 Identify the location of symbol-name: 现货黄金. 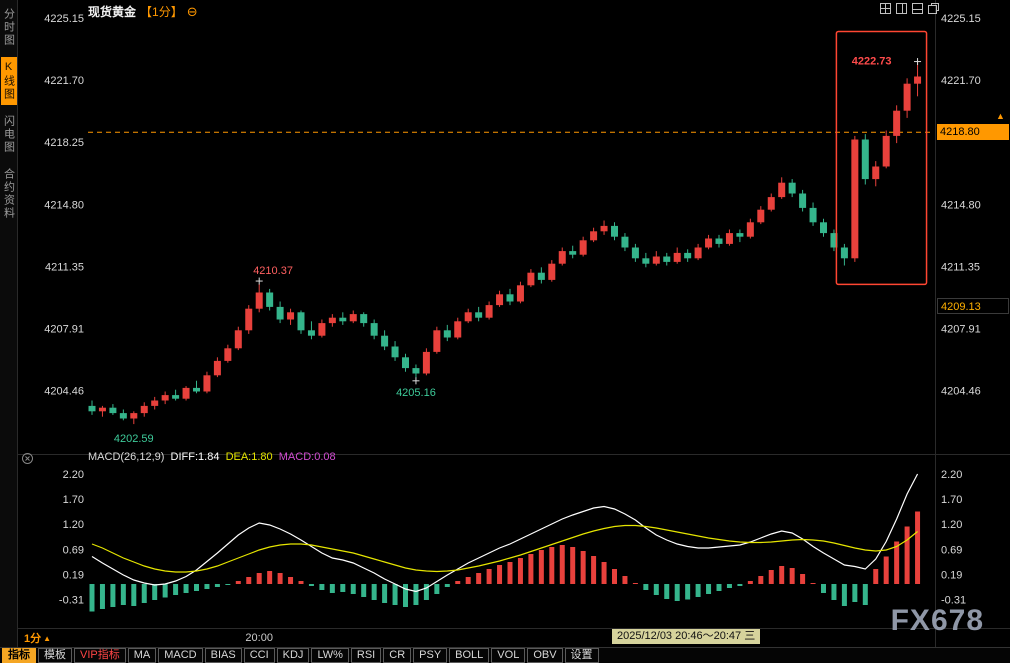
(112, 12).